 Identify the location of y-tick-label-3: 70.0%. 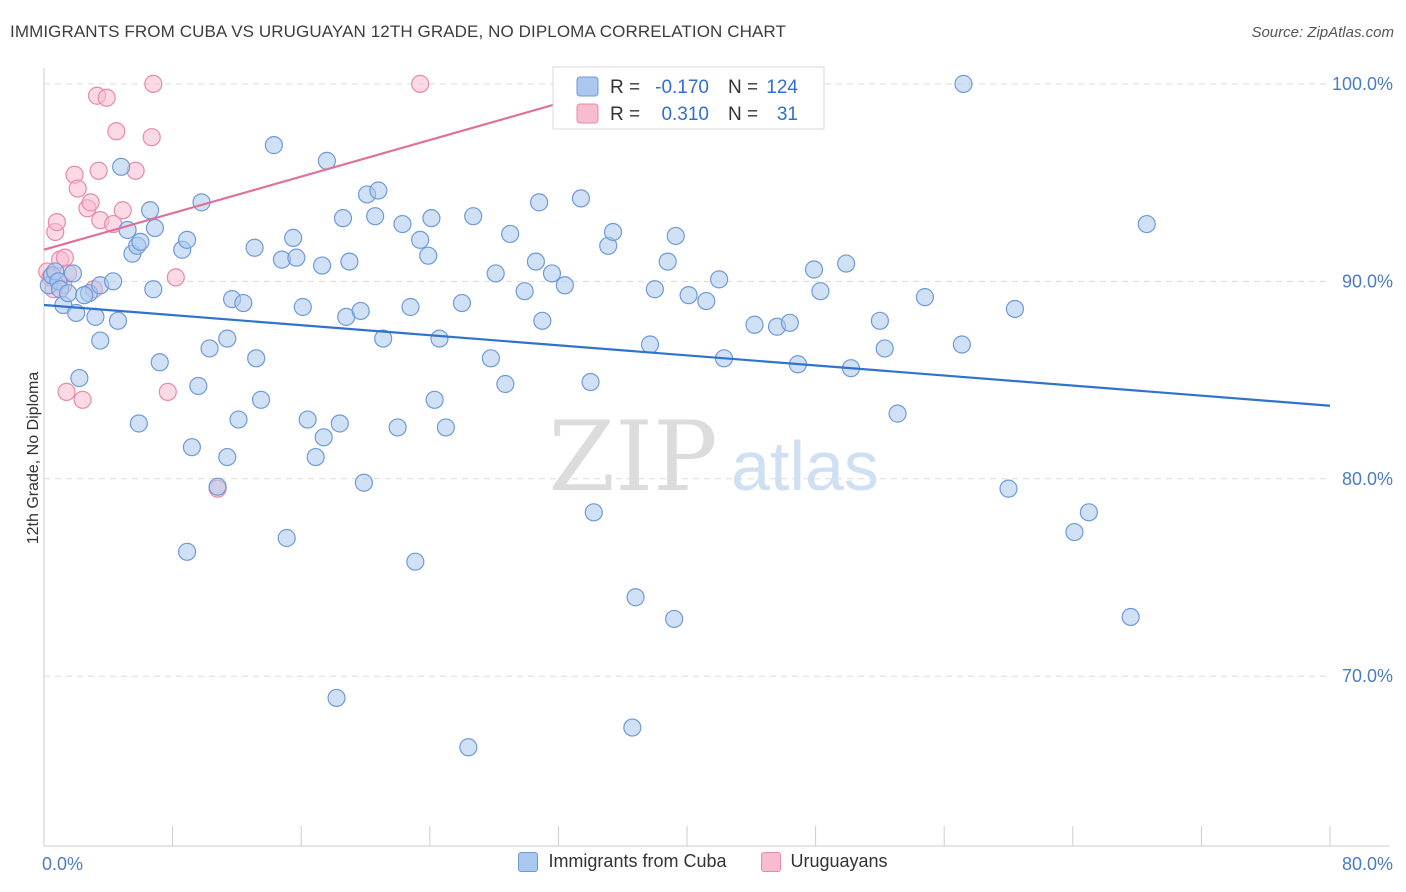
(1367, 676).